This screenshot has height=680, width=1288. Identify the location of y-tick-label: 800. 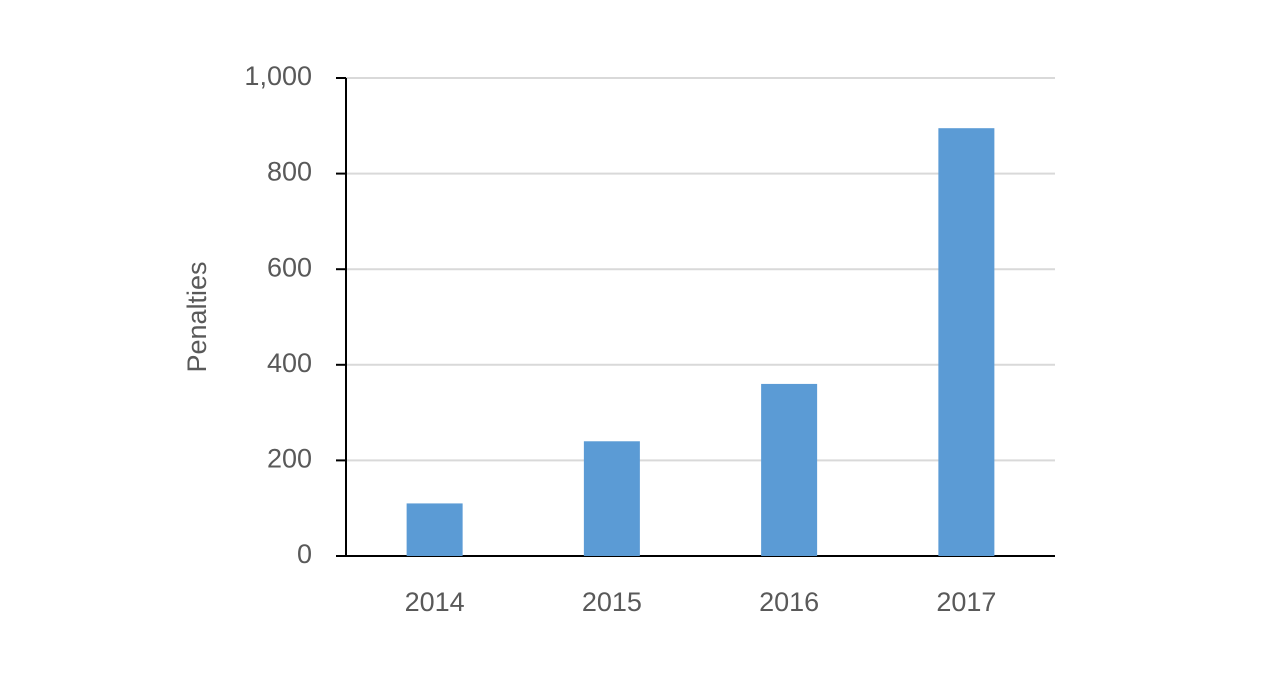
(289, 172).